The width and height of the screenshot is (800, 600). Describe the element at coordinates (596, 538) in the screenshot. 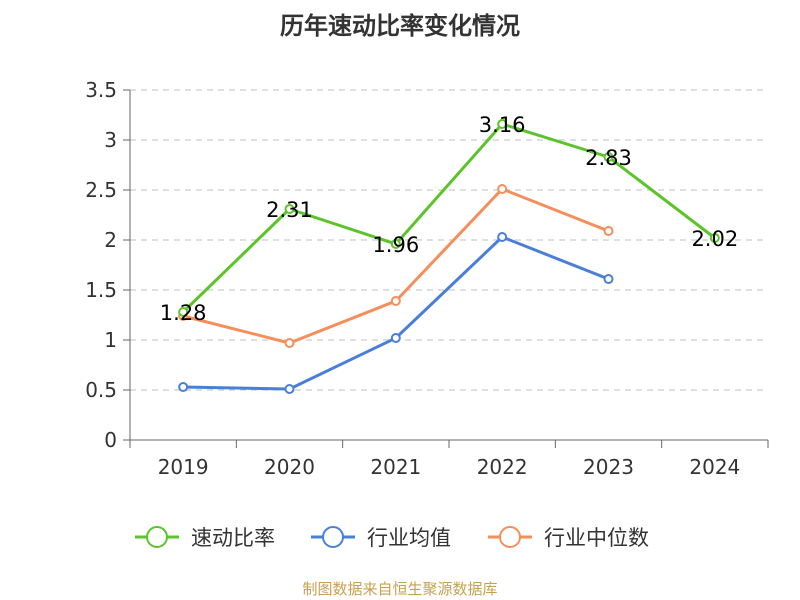

I see `legend-label: 行业中位数` at that location.